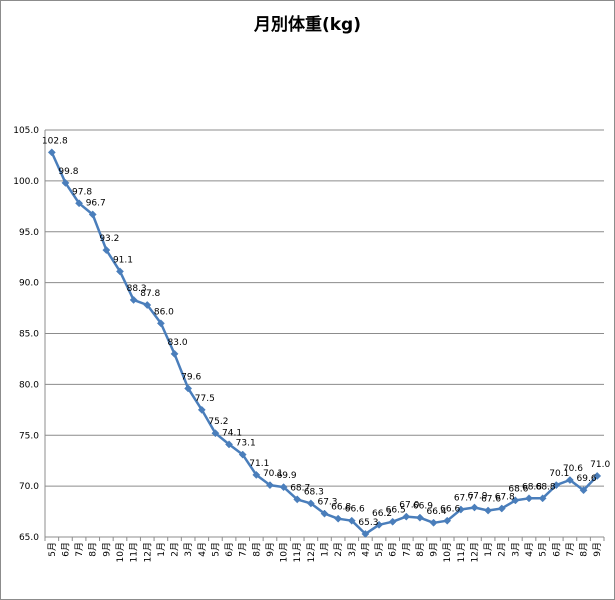 This screenshot has width=615, height=600. What do you see at coordinates (464, 499) in the screenshot?
I see `data-label: 67.7` at bounding box center [464, 499].